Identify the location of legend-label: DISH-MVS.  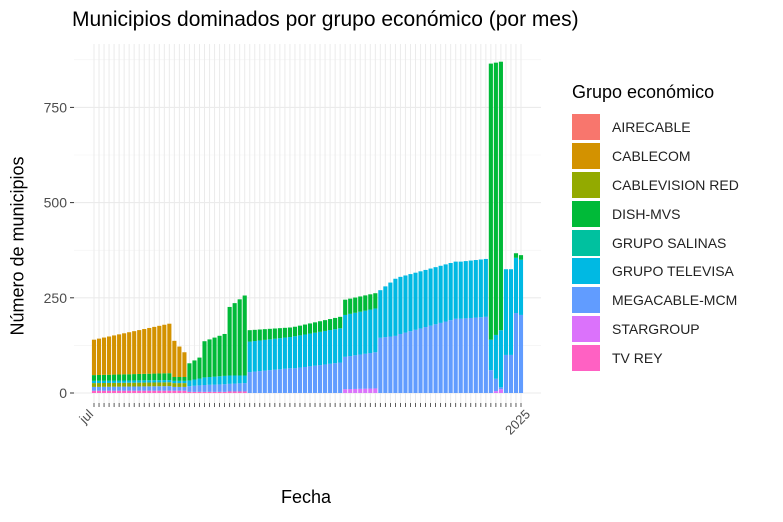
(646, 213).